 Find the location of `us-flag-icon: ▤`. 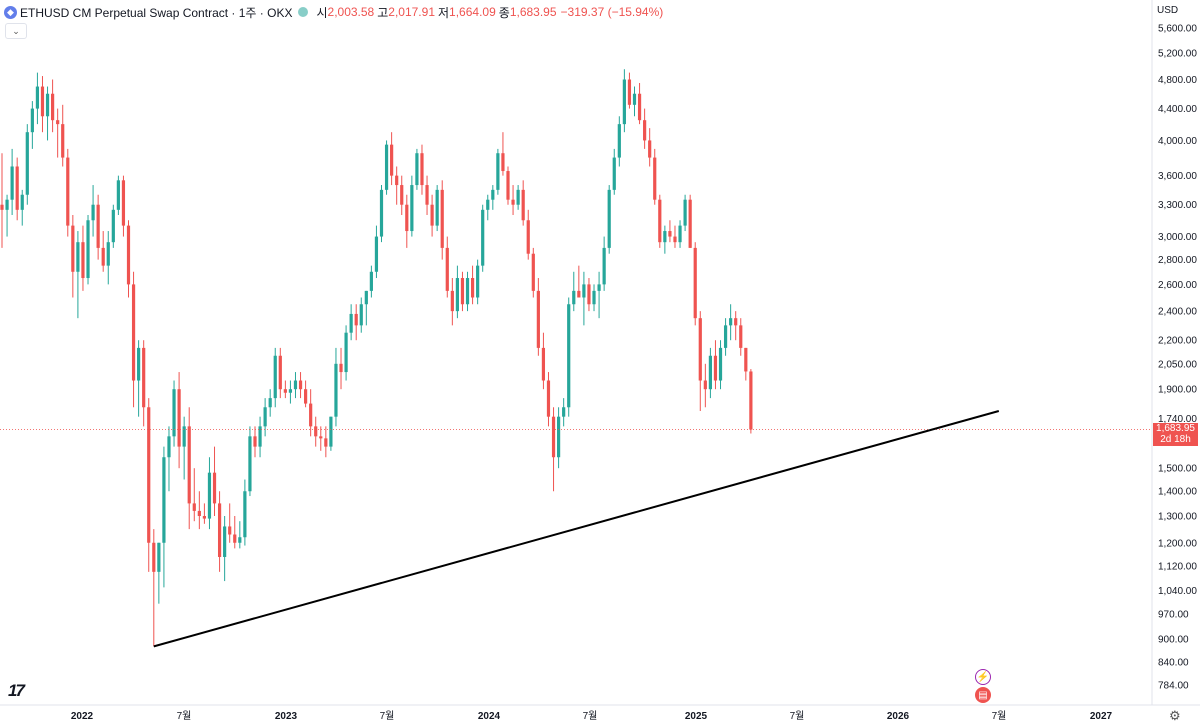

us-flag-icon: ▤ is located at coordinates (983, 695).